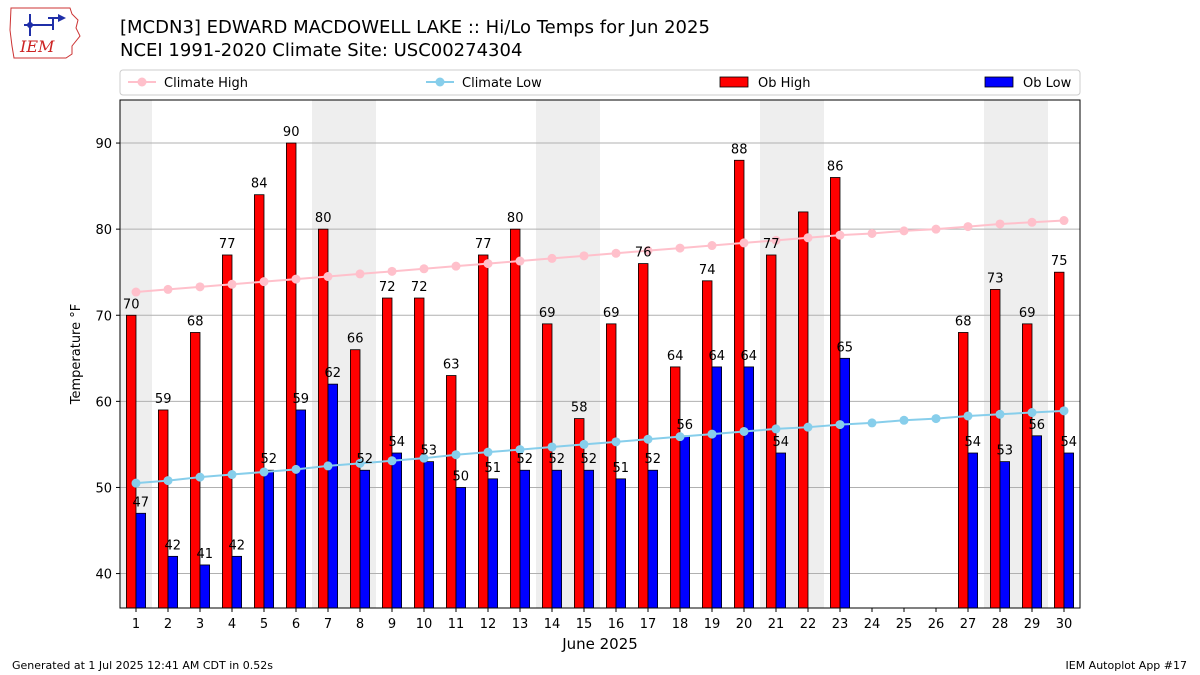 The height and width of the screenshot is (675, 1200). Describe the element at coordinates (648, 624) in the screenshot. I see `x-tick-label: 17` at that location.